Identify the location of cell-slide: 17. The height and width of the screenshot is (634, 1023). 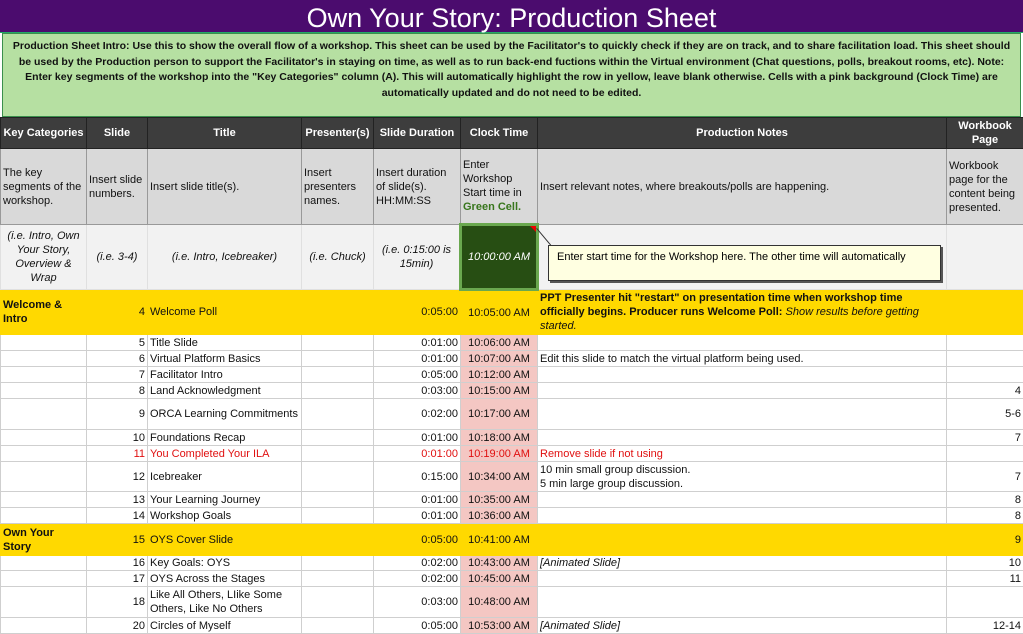
(117, 579).